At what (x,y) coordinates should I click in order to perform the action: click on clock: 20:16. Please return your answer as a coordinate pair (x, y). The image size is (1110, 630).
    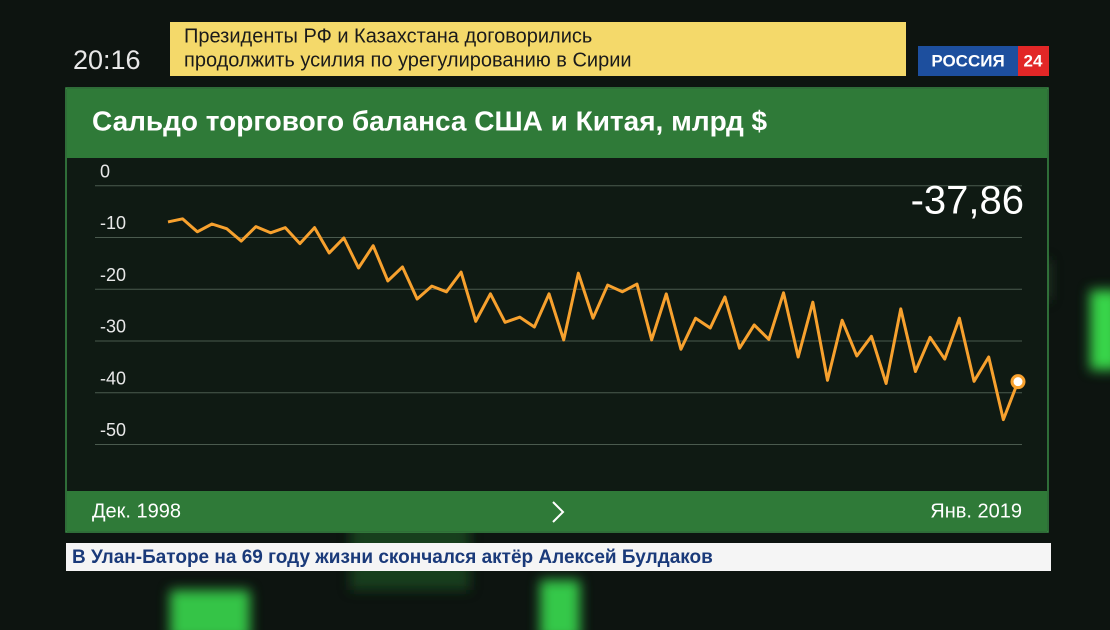
    Looking at the image, I should click on (107, 60).